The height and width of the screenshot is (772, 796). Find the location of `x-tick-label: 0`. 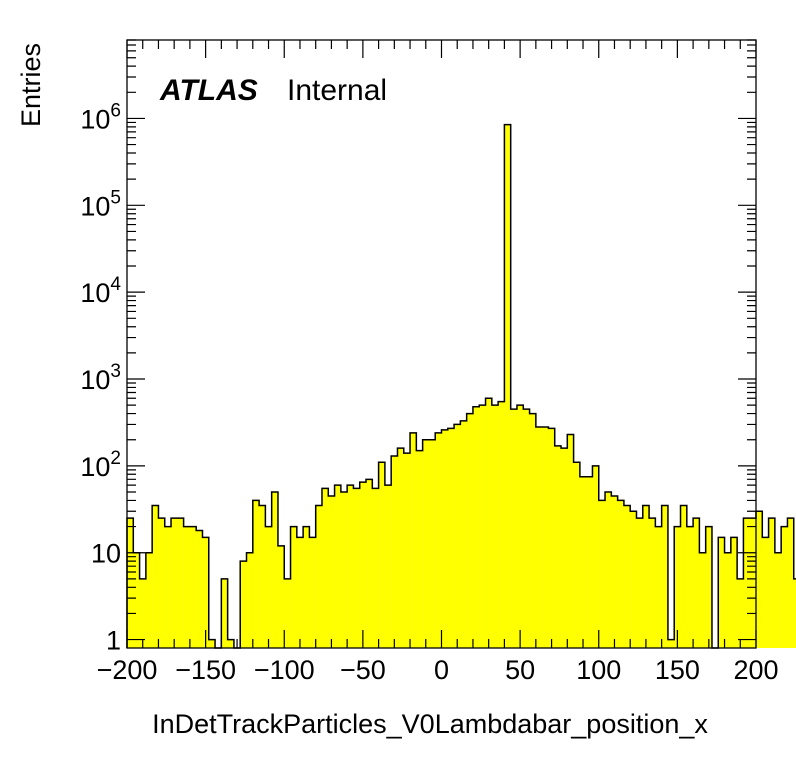

x-tick-label: 0 is located at coordinates (441, 670).